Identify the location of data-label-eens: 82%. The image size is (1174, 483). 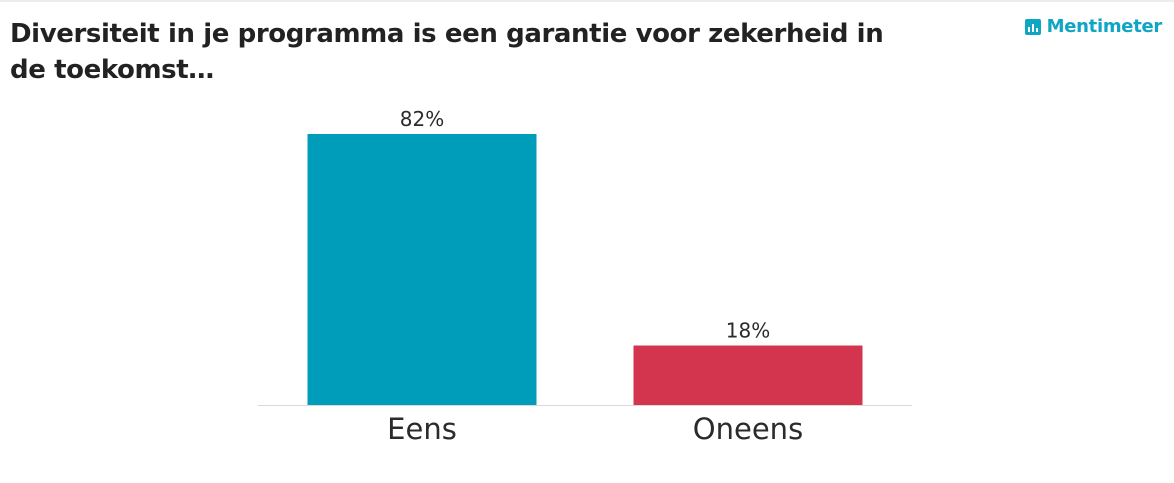
(422, 119).